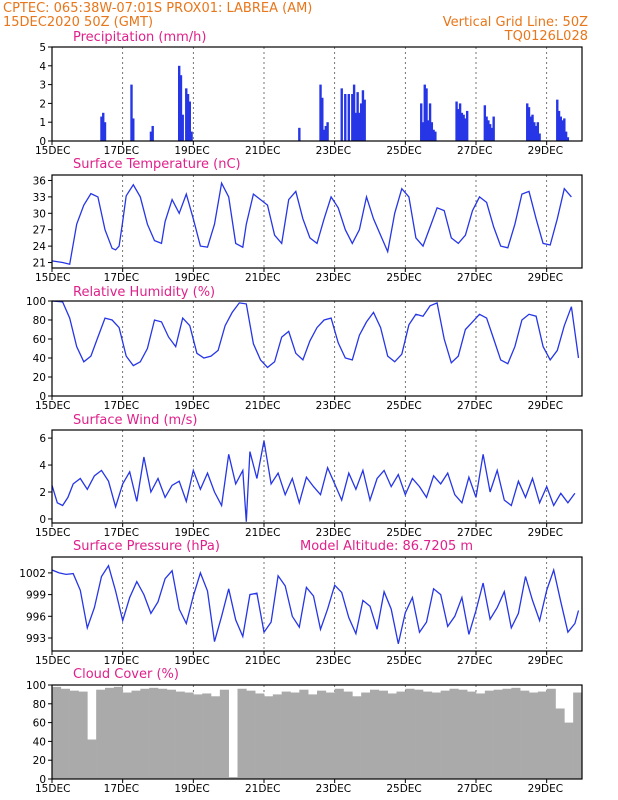 This screenshot has width=618, height=800. Describe the element at coordinates (42, 104) in the screenshot. I see `precip-y-tick-label: 2` at that location.